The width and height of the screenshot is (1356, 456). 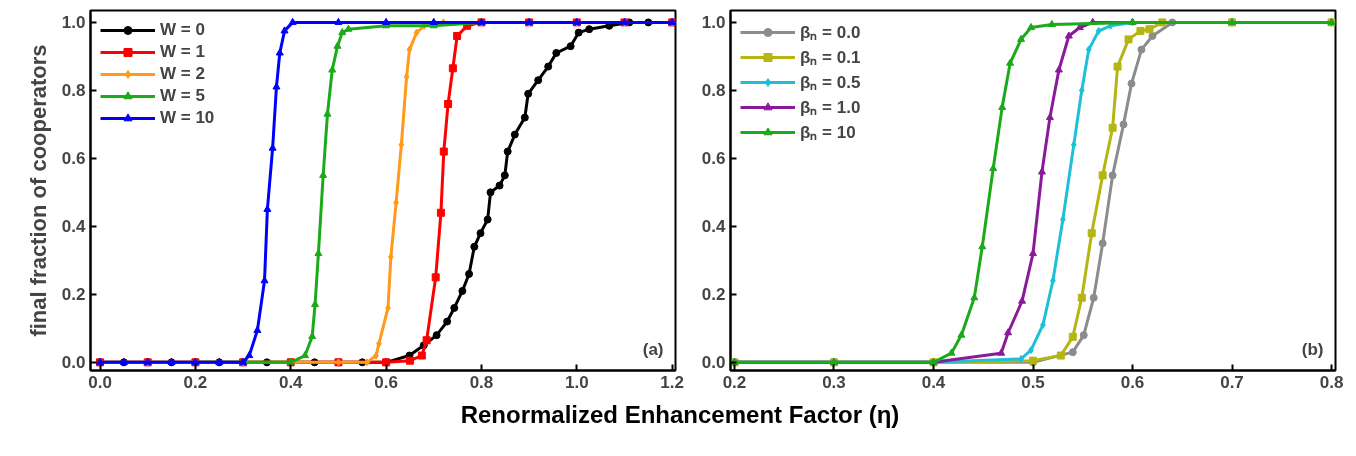 What do you see at coordinates (187, 118) in the screenshot?
I see `legend-label: W = 10` at bounding box center [187, 118].